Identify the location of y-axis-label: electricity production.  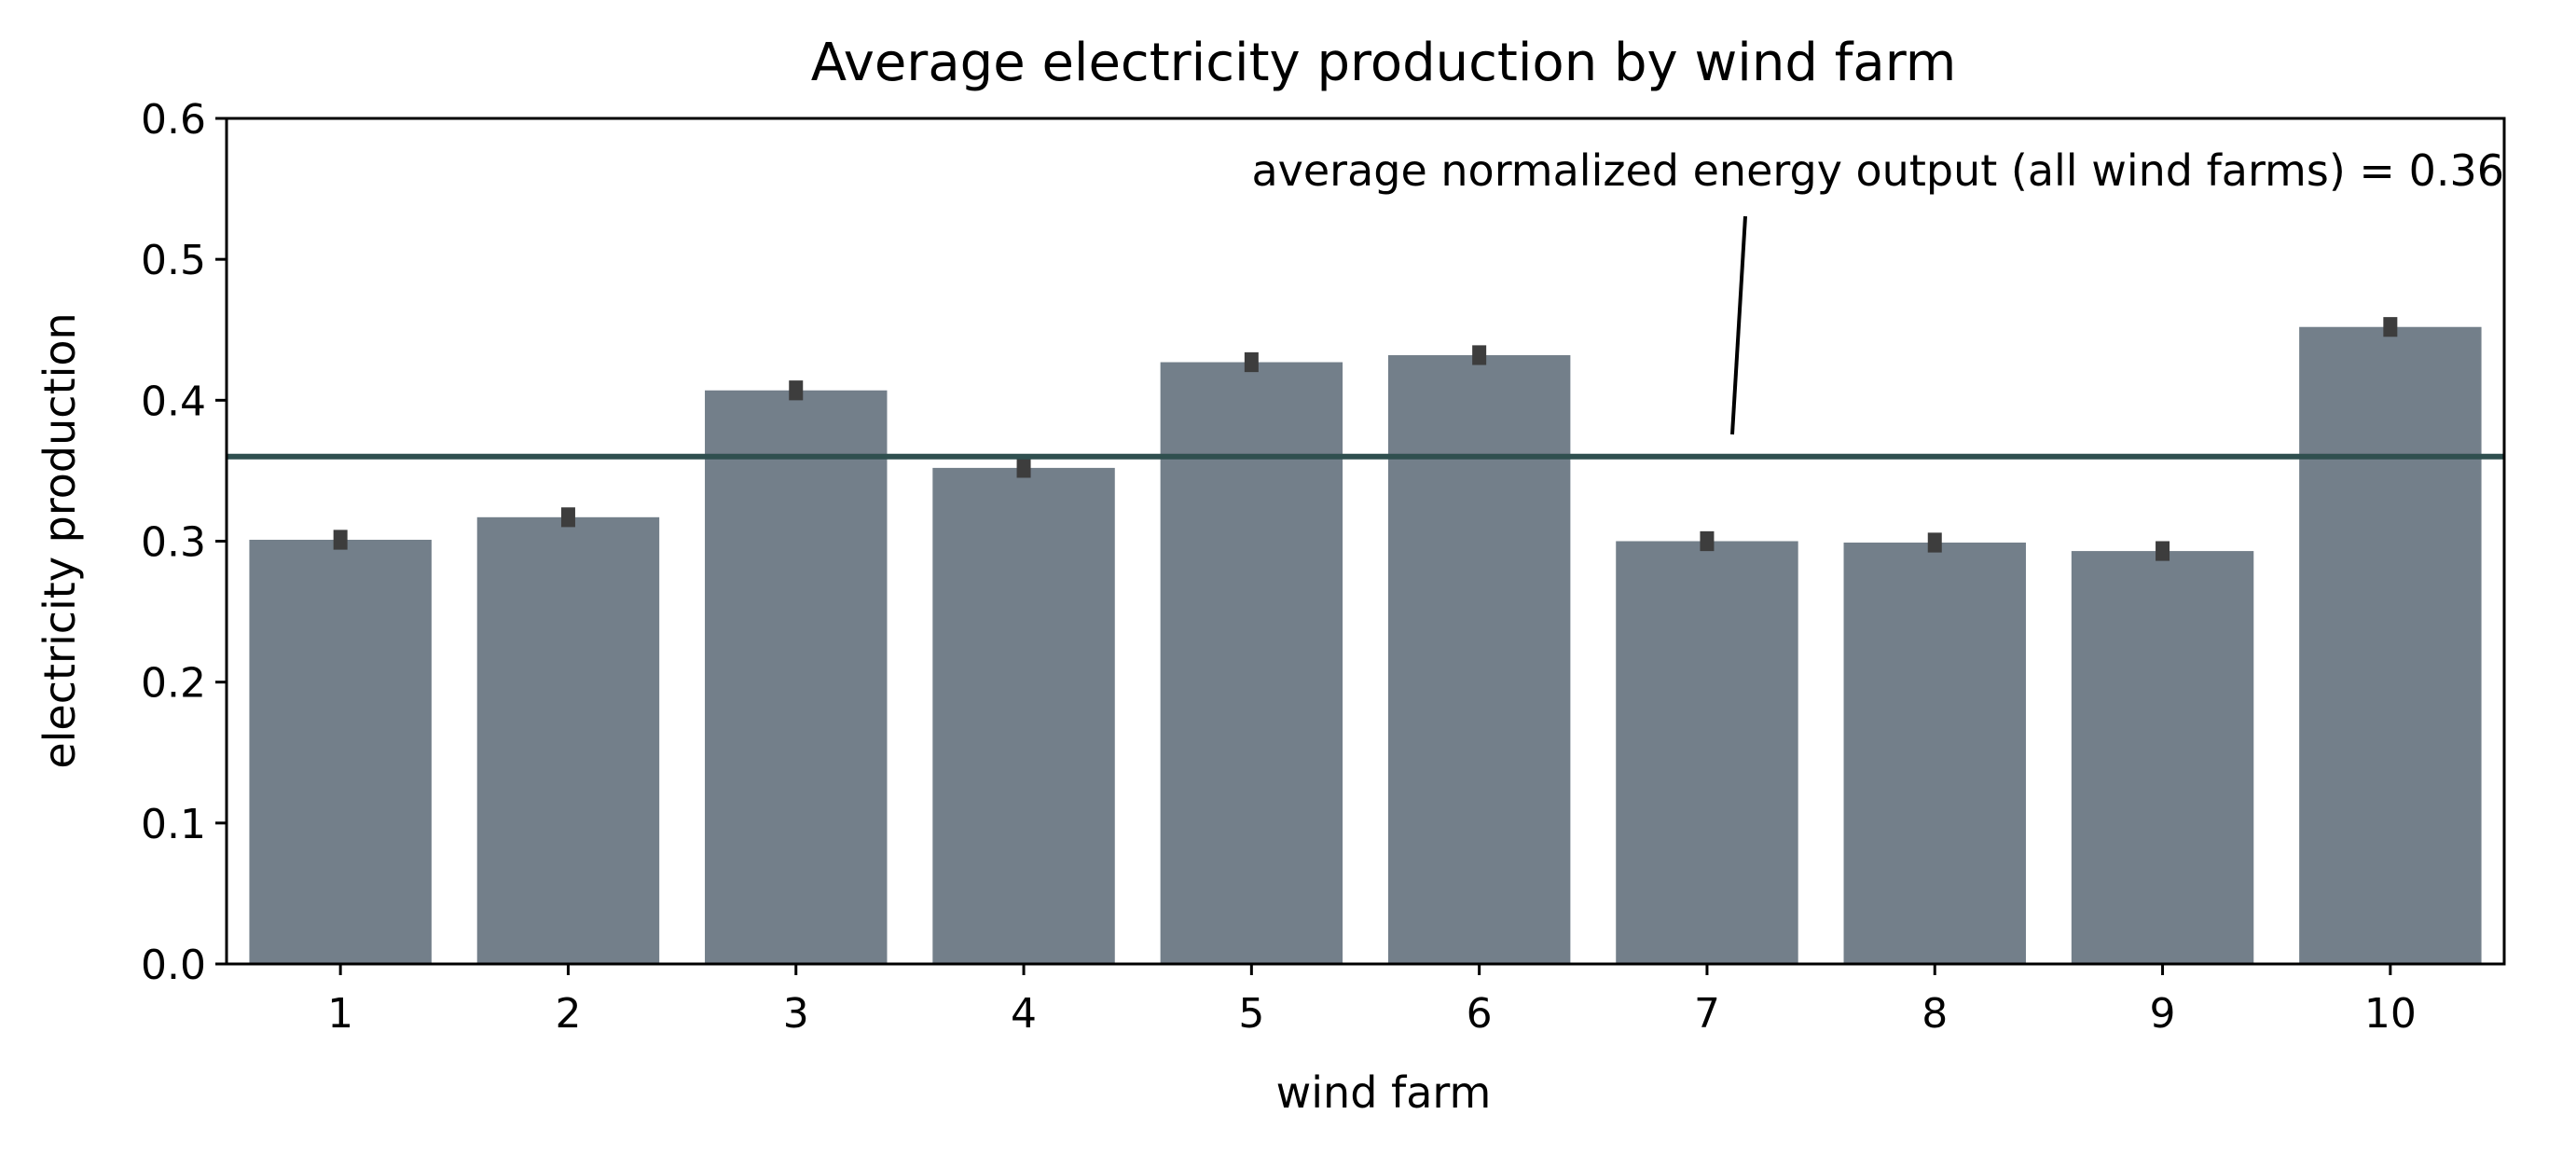
(59, 540).